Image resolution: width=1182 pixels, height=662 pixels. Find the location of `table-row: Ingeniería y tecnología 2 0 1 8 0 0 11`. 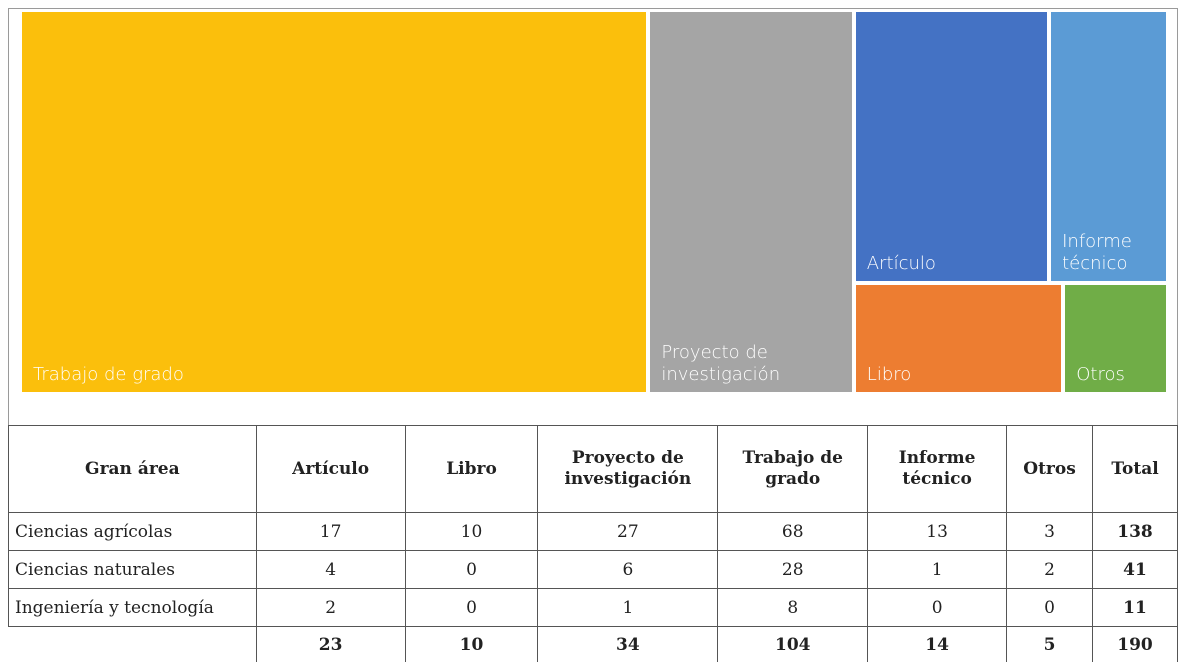

table-row: Ingeniería y tecnología 2 0 1 8 0 0 11 is located at coordinates (593, 607).